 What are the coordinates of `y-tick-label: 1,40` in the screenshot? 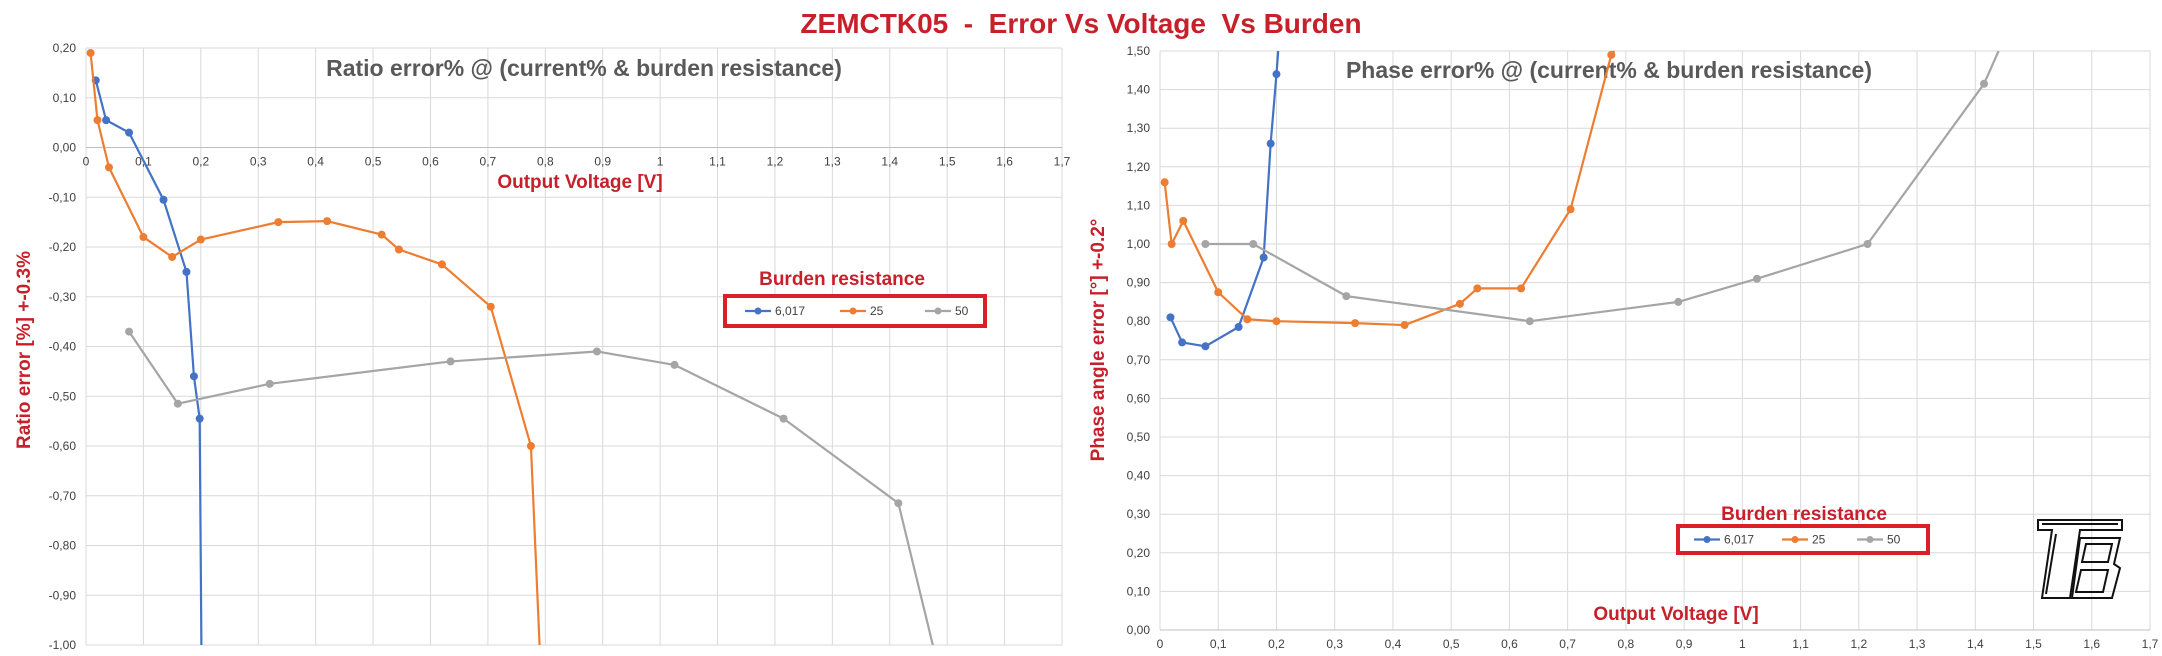 It's located at (1139, 90).